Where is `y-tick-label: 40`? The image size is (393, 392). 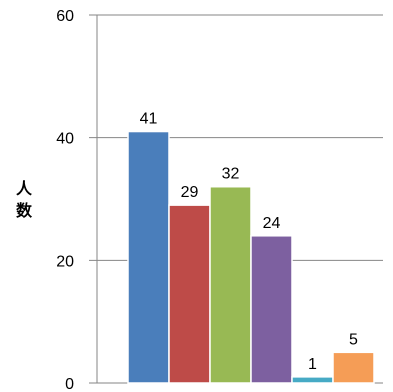
y-tick-label: 40 is located at coordinates (65, 139).